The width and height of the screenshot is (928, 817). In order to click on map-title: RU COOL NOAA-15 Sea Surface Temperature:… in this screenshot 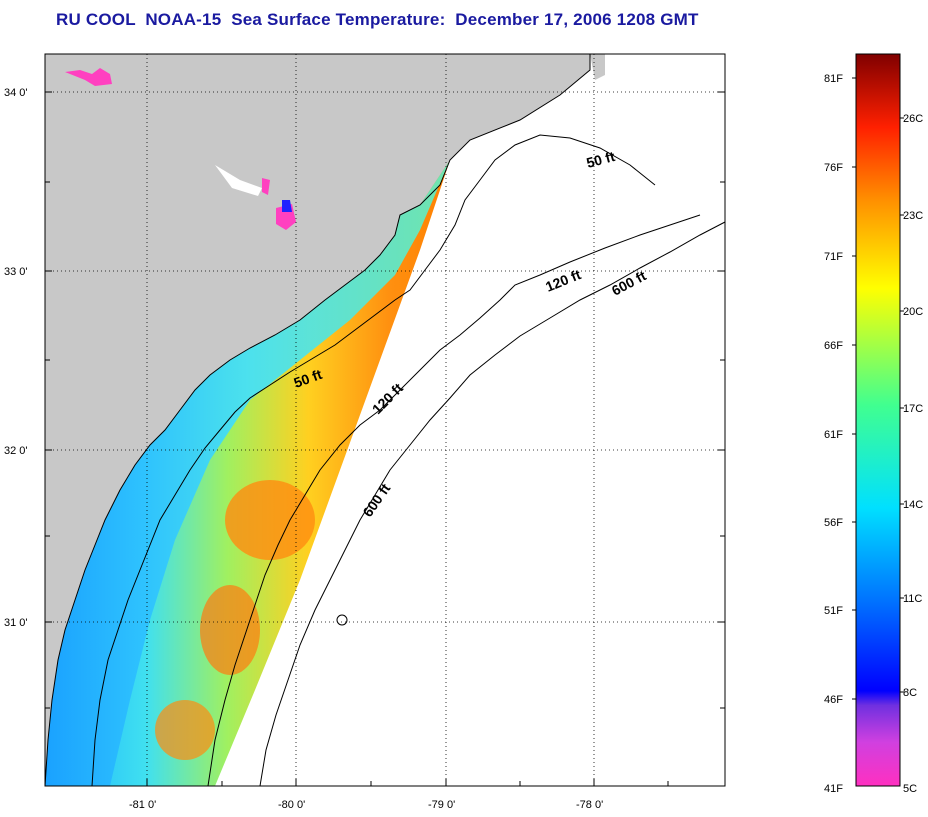, I will do `click(377, 19)`.